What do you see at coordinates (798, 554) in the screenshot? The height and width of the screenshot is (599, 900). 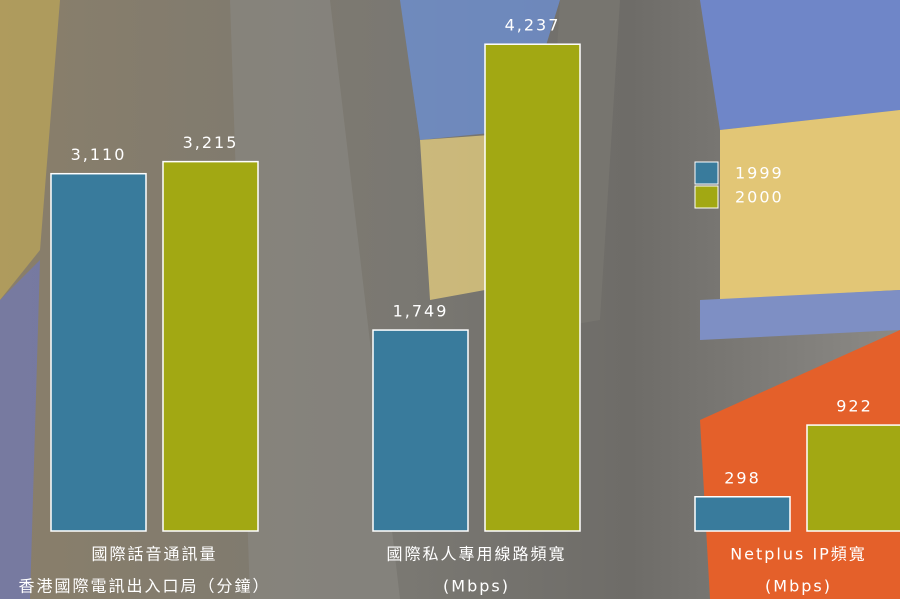 I see `x-tick-label: Netplus IP頻寬` at bounding box center [798, 554].